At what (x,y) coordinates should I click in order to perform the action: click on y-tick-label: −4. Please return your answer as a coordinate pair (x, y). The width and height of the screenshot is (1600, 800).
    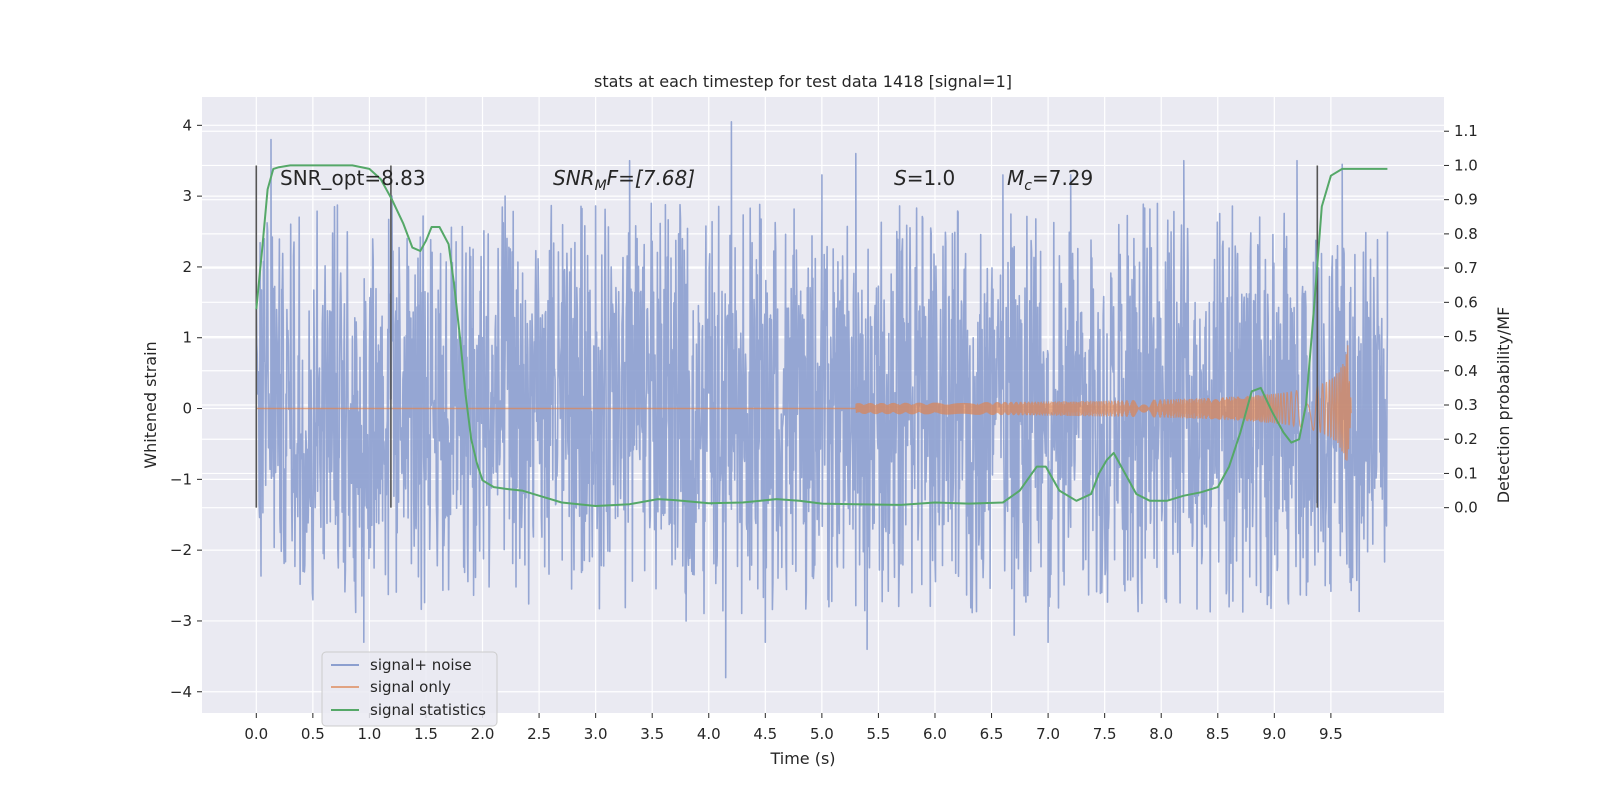
    Looking at the image, I should click on (181, 692).